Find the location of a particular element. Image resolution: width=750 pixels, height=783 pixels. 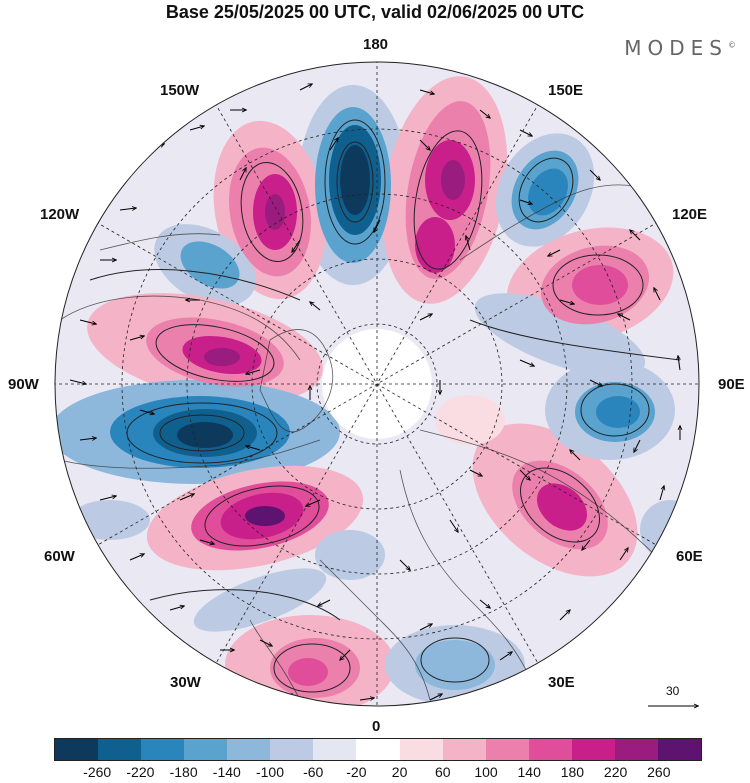

colorbar-tick-label: -260 is located at coordinates (97, 772).